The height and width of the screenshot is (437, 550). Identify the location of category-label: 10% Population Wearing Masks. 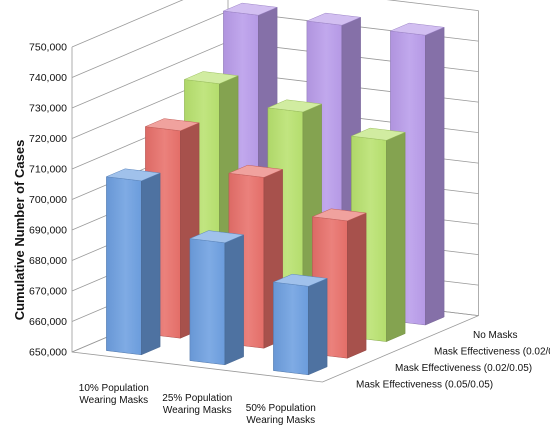
(114, 394).